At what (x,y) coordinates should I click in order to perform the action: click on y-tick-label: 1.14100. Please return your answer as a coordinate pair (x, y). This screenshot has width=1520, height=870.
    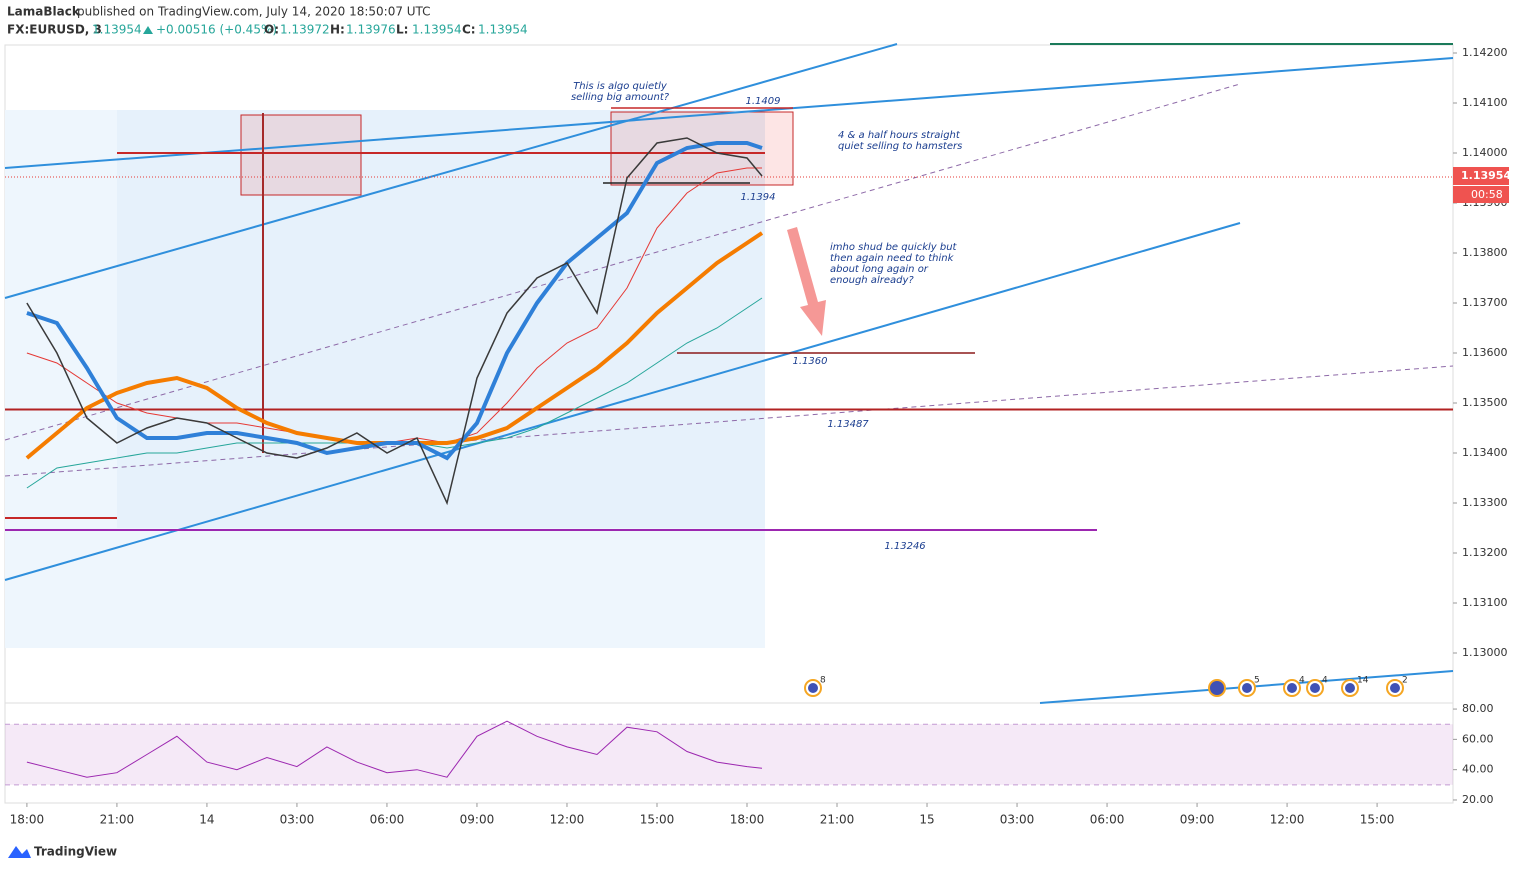
    Looking at the image, I should click on (1485, 102).